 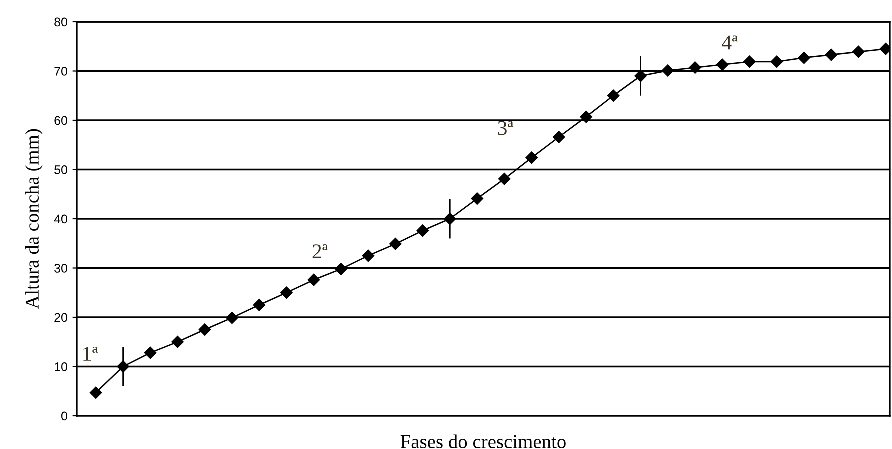 I want to click on y-tick-label: 40, so click(x=61, y=219).